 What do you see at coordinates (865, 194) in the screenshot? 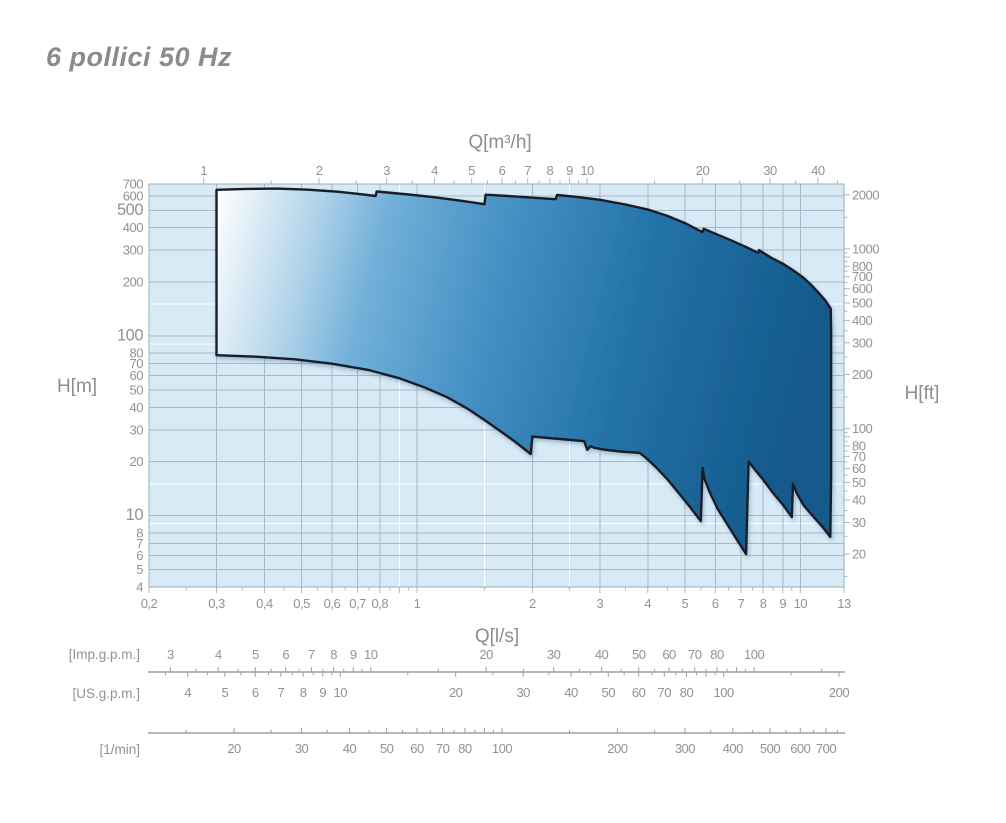
I see `right-tick-label: 2000` at bounding box center [865, 194].